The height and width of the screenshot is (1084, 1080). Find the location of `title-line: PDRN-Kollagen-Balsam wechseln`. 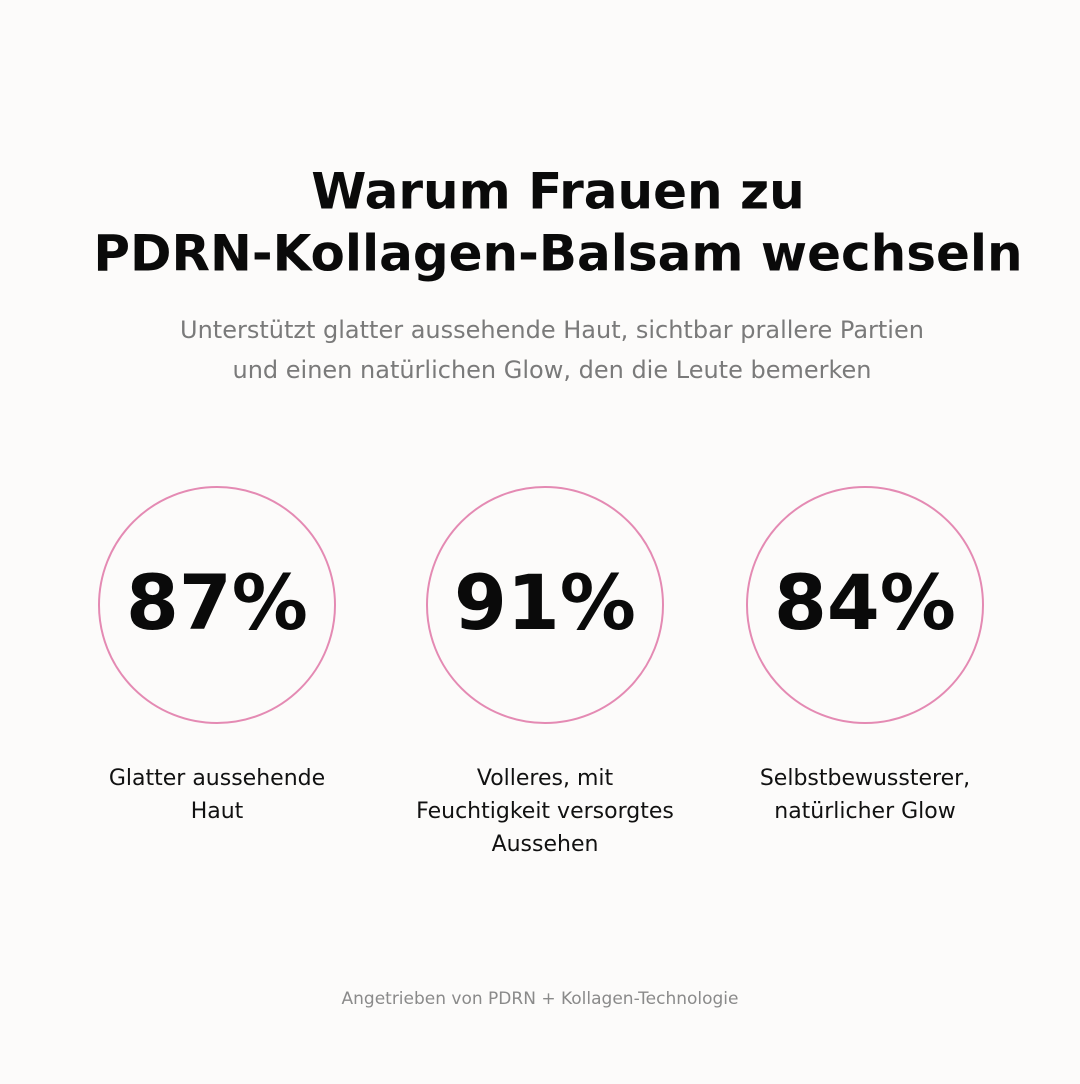

title-line: PDRN-Kollagen-Balsam wechseln is located at coordinates (557, 254).